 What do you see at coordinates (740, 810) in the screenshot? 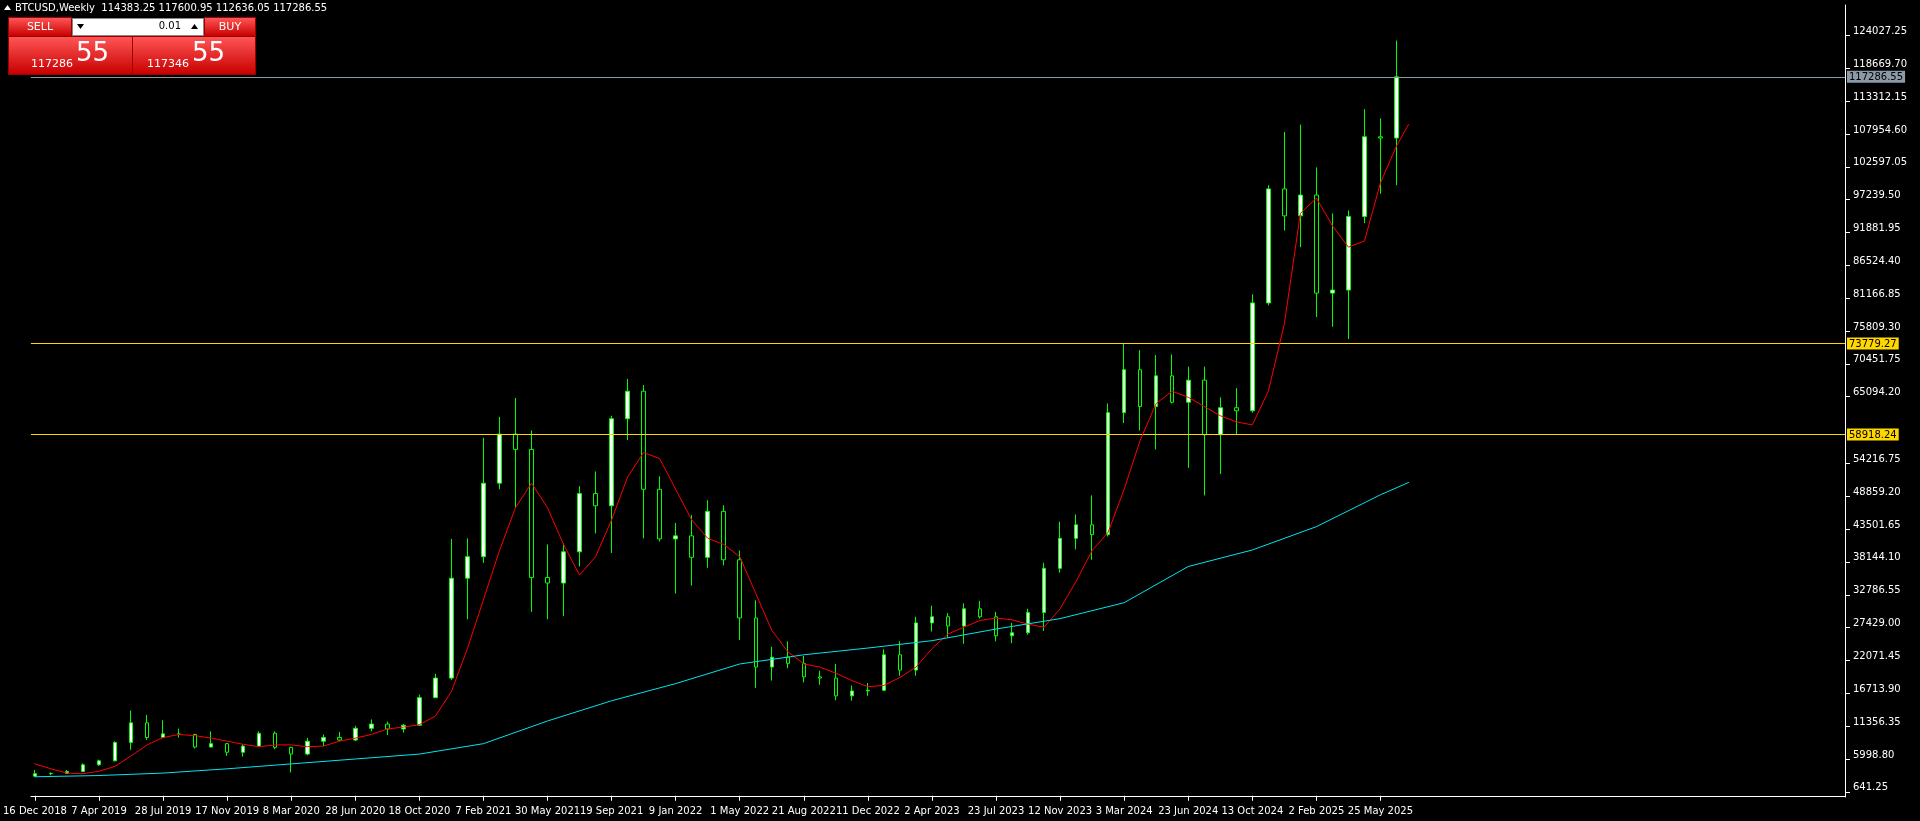
I see `x-tick-label: 1 May 2022` at bounding box center [740, 810].